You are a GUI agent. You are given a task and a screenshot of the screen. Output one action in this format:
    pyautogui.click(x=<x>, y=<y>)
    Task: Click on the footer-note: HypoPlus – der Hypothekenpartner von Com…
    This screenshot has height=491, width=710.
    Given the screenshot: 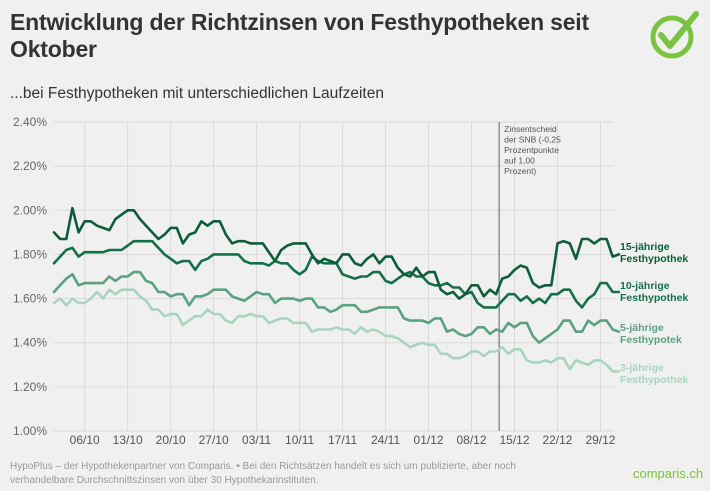 What is the action you would take?
    pyautogui.click(x=263, y=473)
    